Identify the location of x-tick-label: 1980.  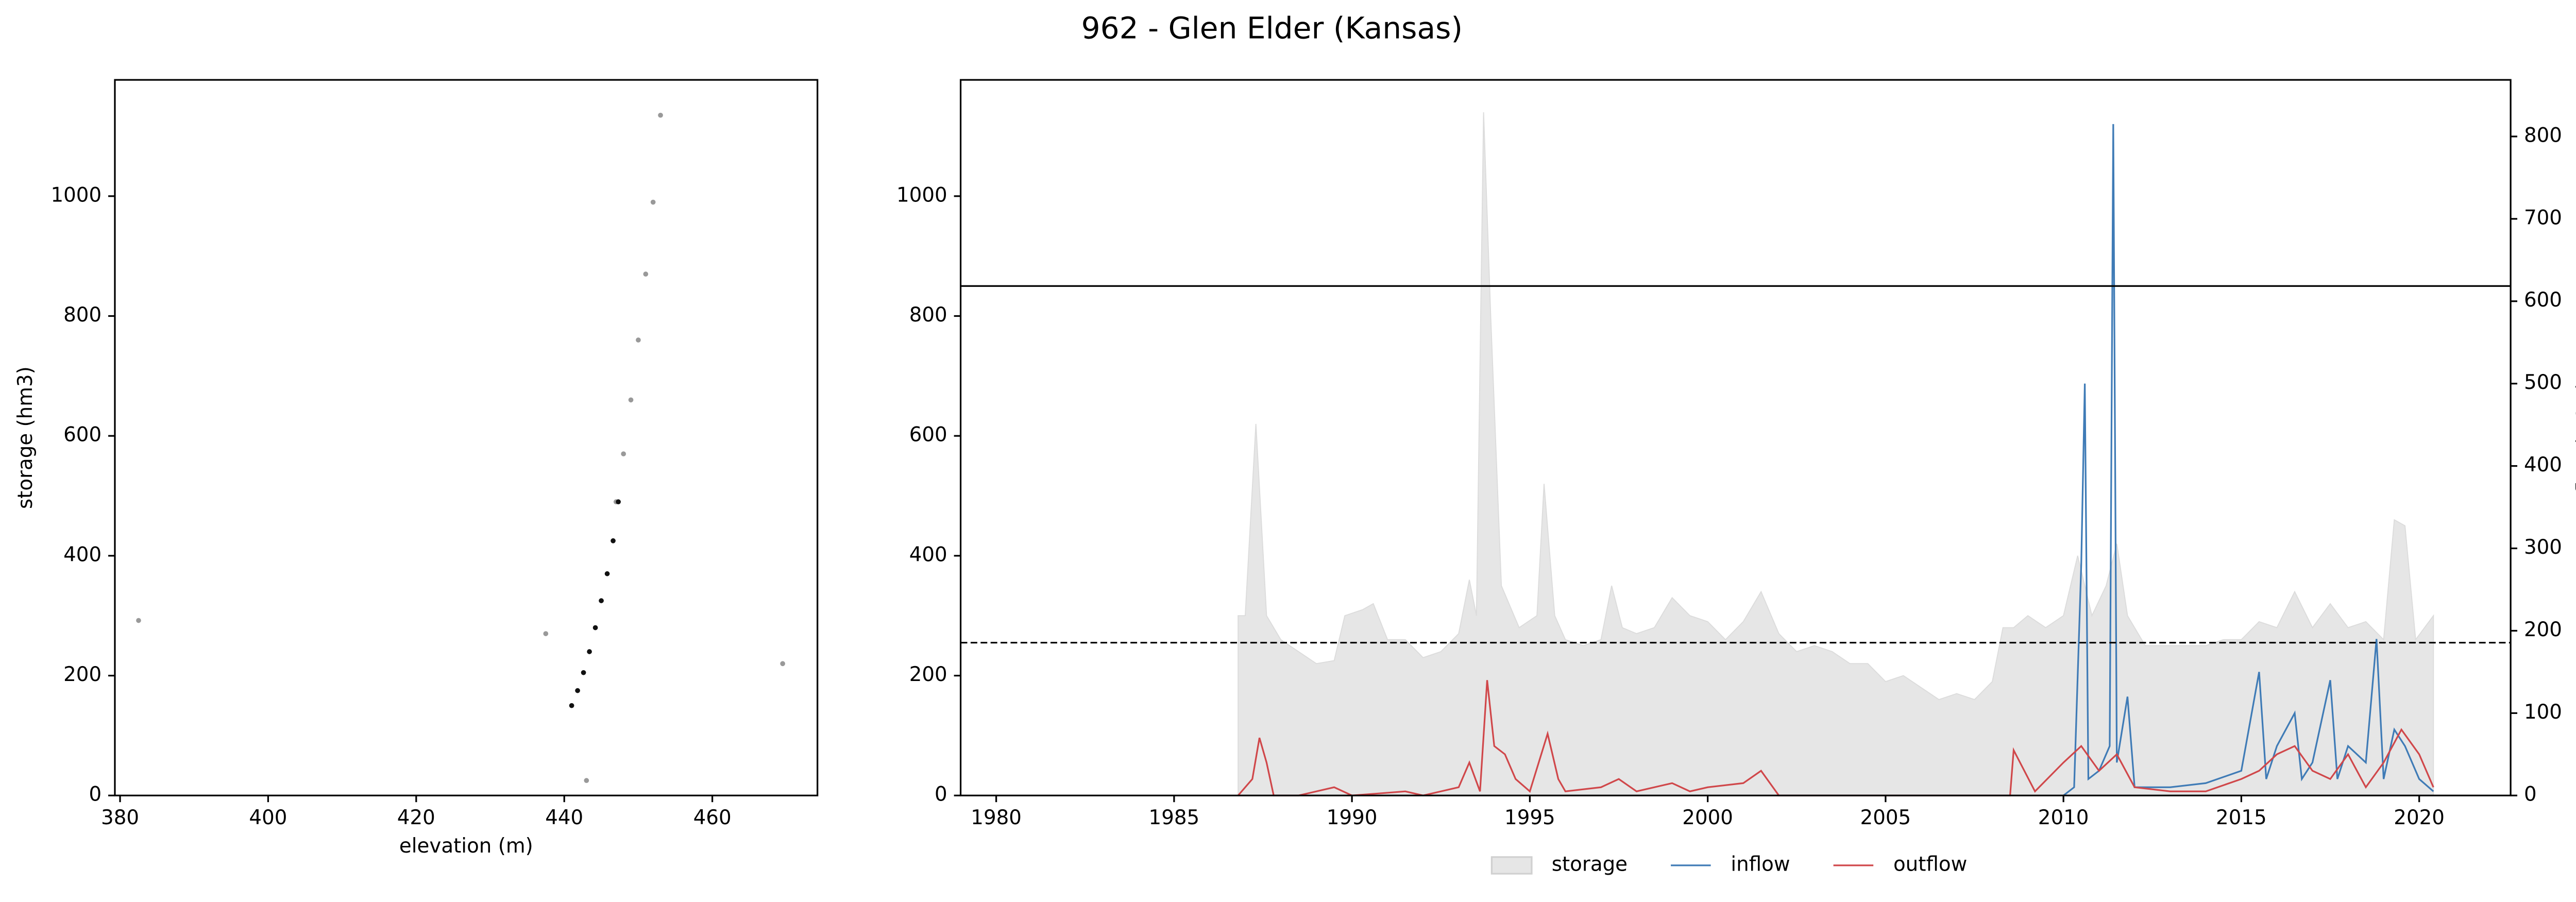
(996, 818).